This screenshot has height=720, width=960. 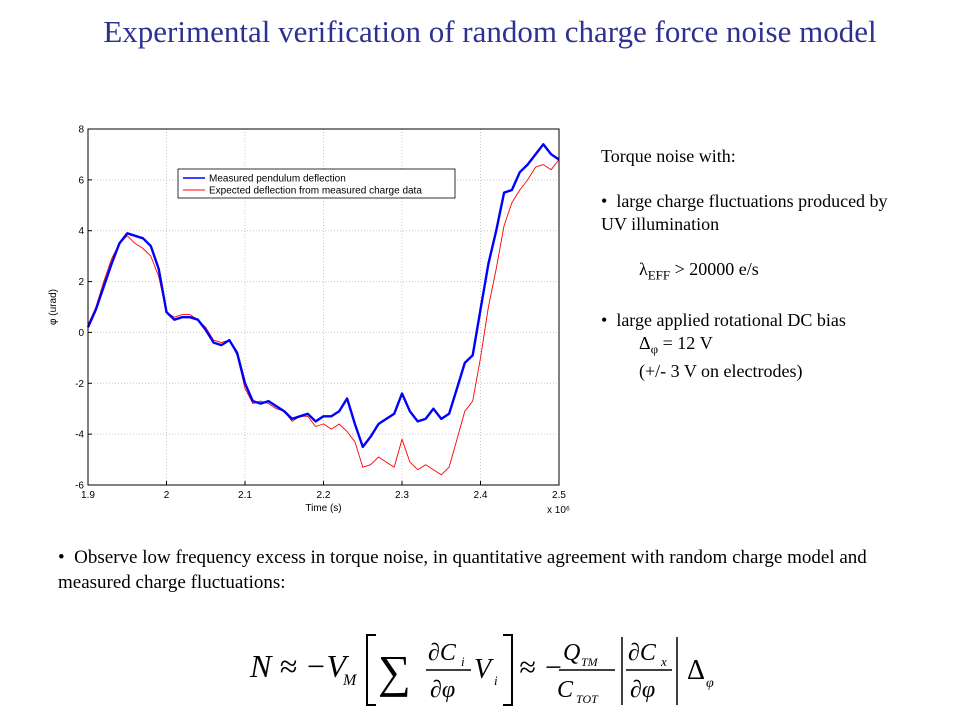 What do you see at coordinates (245, 495) in the screenshot?
I see `x-tick-label: 2.1` at bounding box center [245, 495].